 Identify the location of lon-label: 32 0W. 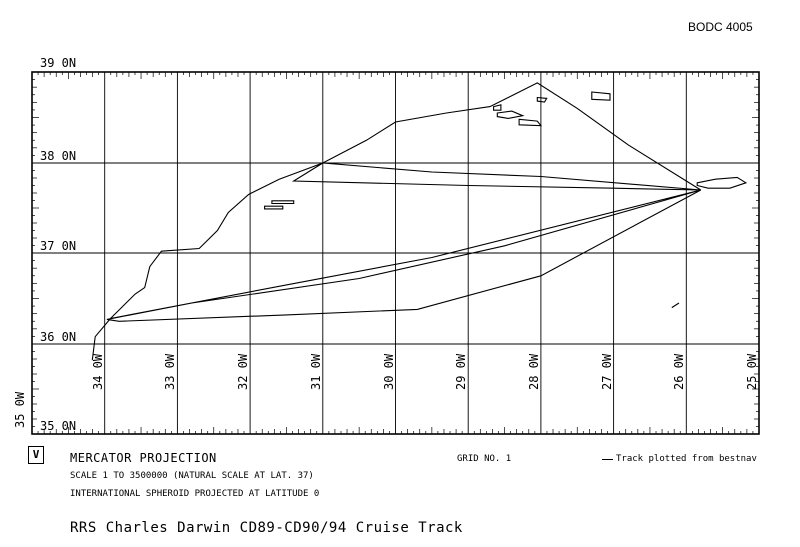
(243, 371).